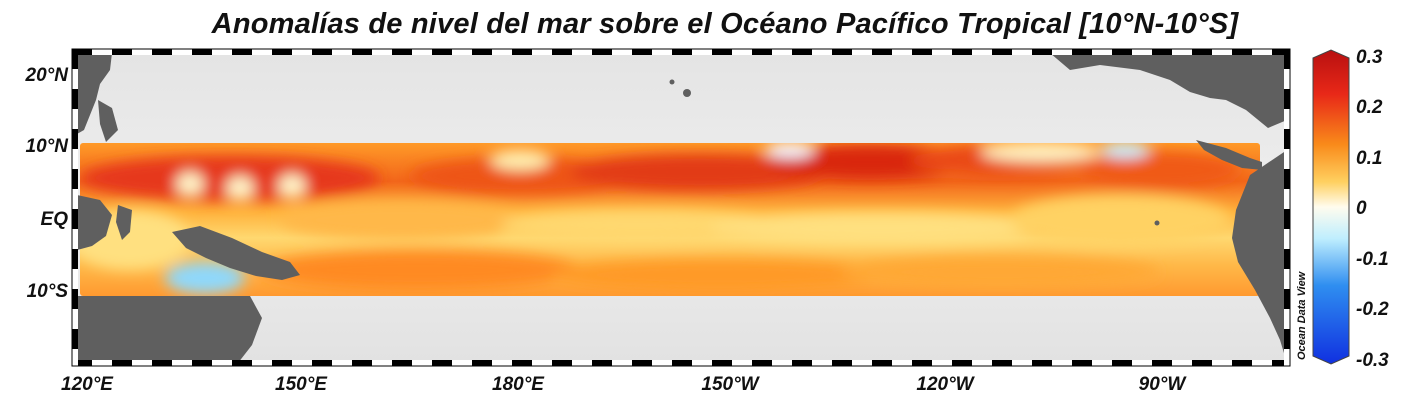 Image resolution: width=1413 pixels, height=414 pixels. I want to click on lon-label-180e: 180°E, so click(518, 384).